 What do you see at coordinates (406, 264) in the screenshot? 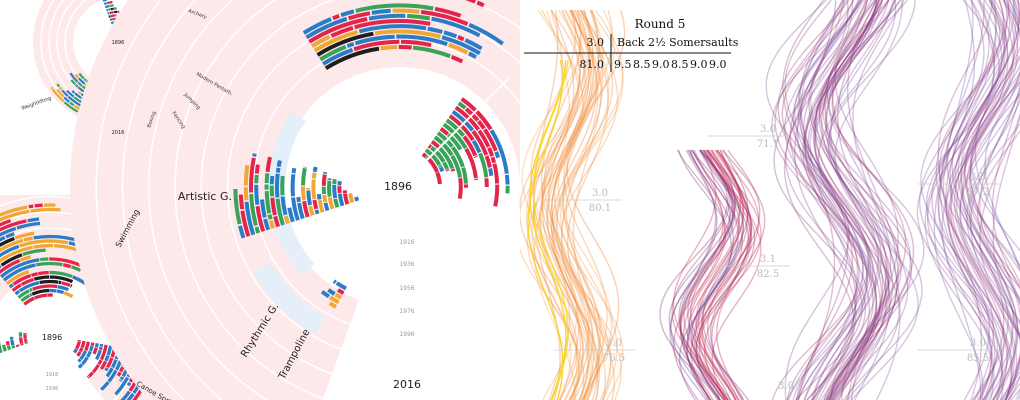
I see `year-label: 1936` at bounding box center [406, 264].